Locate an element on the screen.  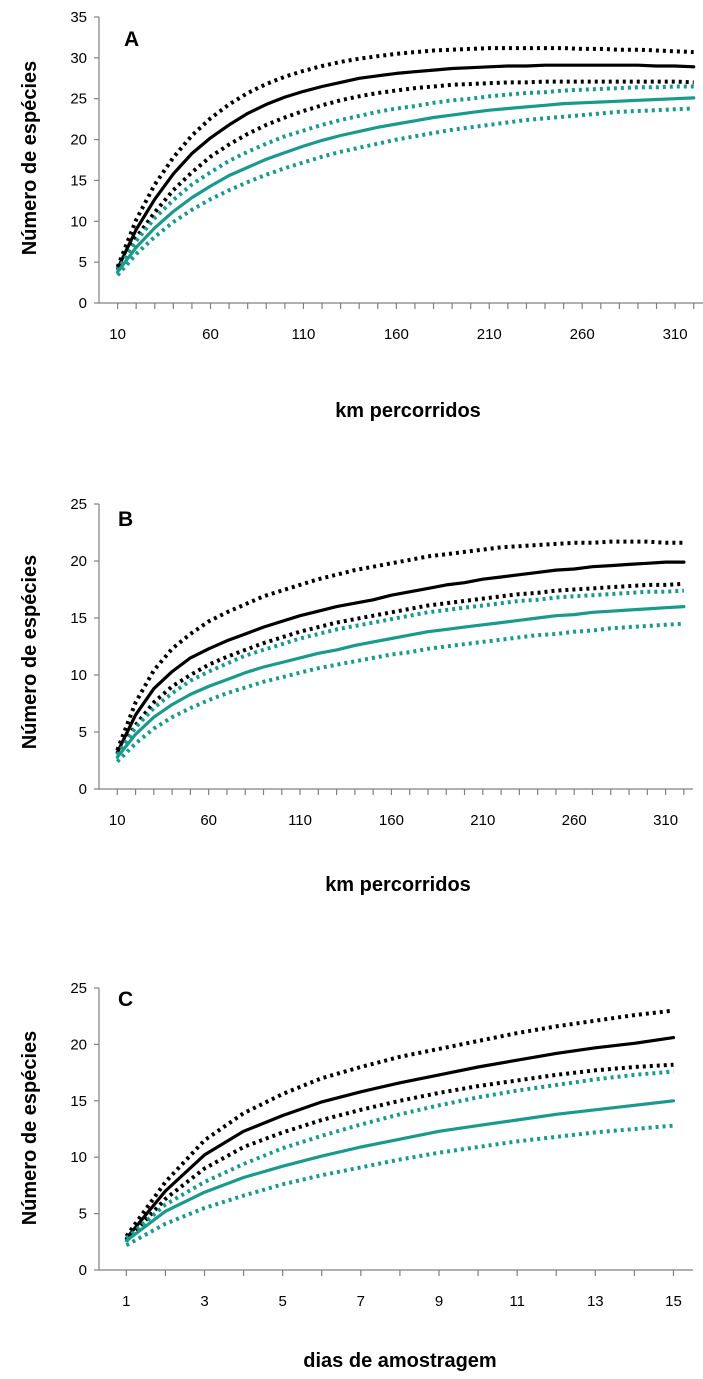
x-tick-label: 7 is located at coordinates (361, 1301).